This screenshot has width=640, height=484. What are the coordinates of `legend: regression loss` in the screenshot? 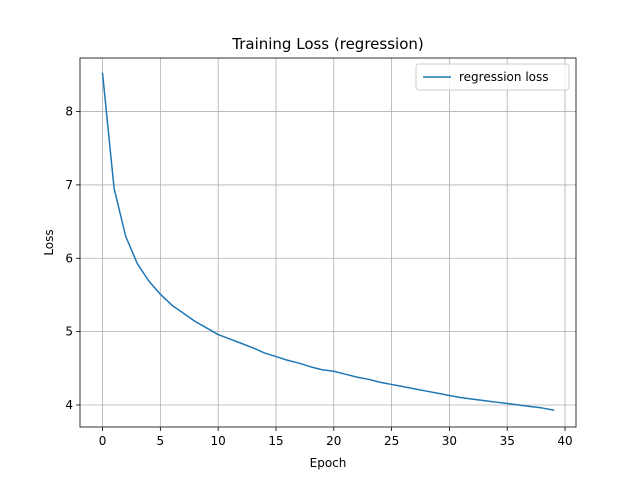 It's located at (492, 77).